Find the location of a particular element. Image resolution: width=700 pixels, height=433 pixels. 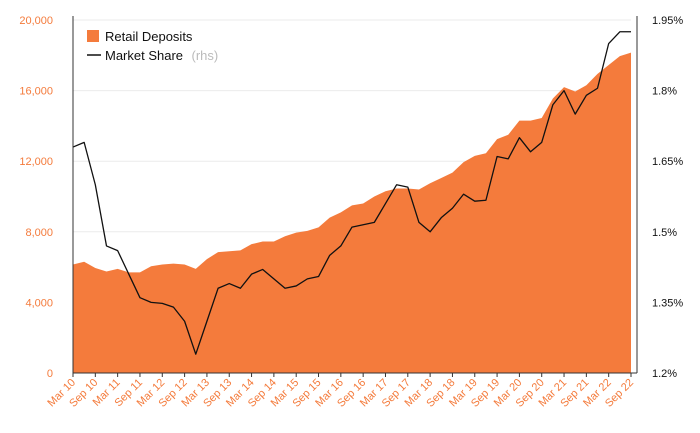

left-tick-label: 20,000 is located at coordinates (36, 21).